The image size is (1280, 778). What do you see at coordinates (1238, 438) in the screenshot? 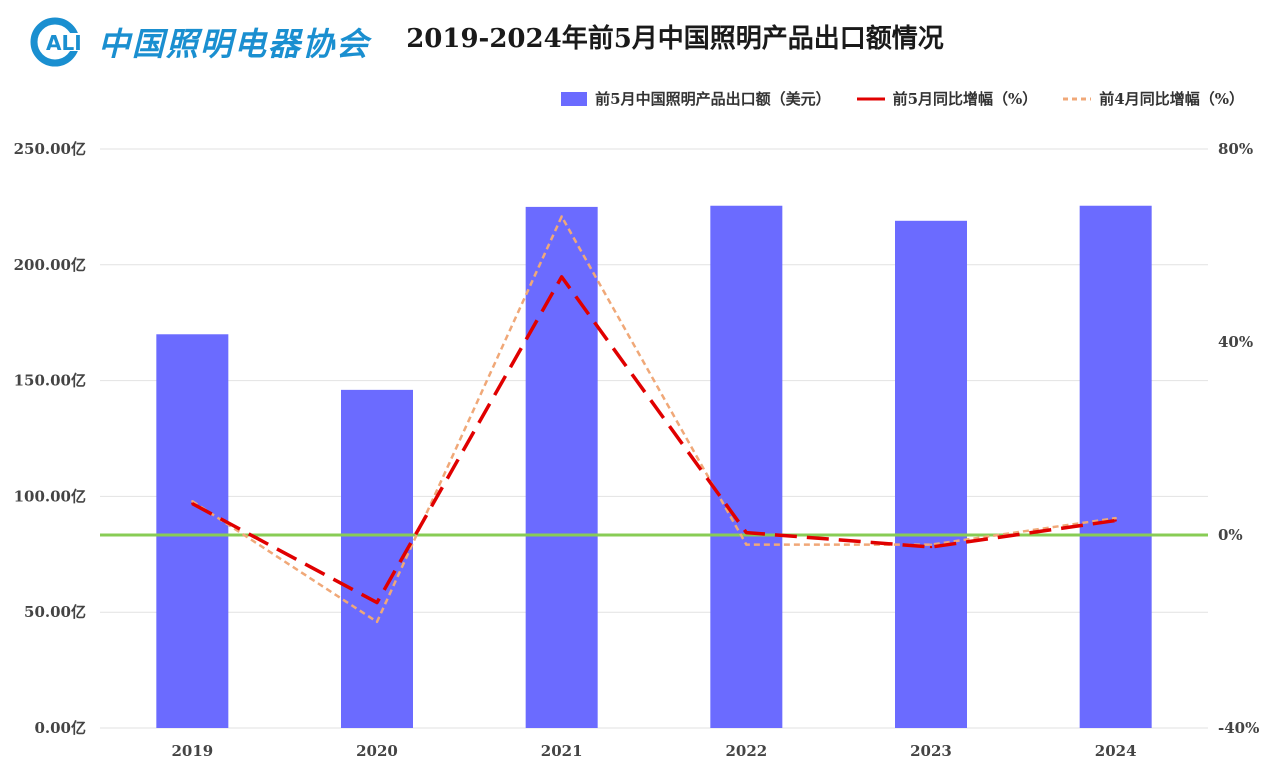
I see `right-axis-ticks: -40% 0% 40% 80%` at bounding box center [1238, 438].